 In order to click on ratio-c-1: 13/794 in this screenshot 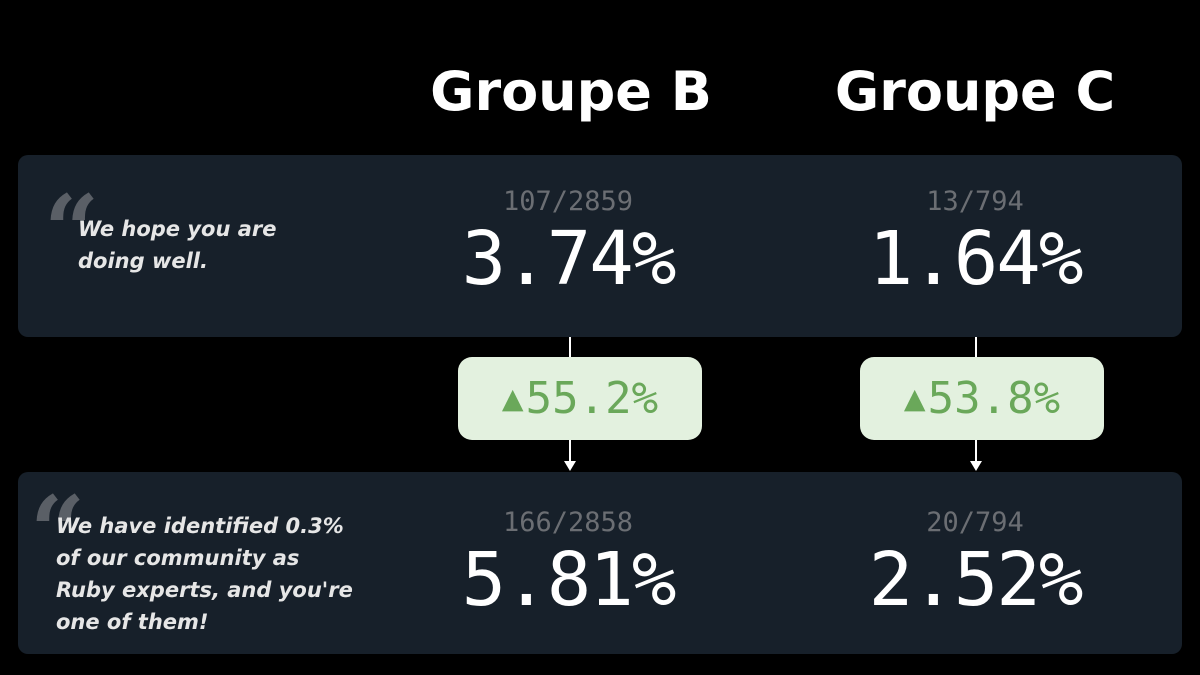, I will do `click(975, 201)`.